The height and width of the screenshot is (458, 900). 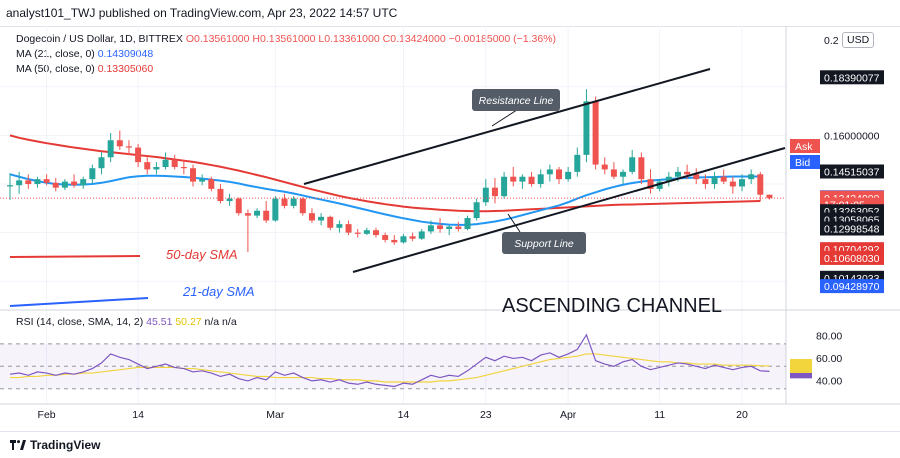 I want to click on channel-annotation: ASCENDING CHANNEL, so click(x=612, y=306).